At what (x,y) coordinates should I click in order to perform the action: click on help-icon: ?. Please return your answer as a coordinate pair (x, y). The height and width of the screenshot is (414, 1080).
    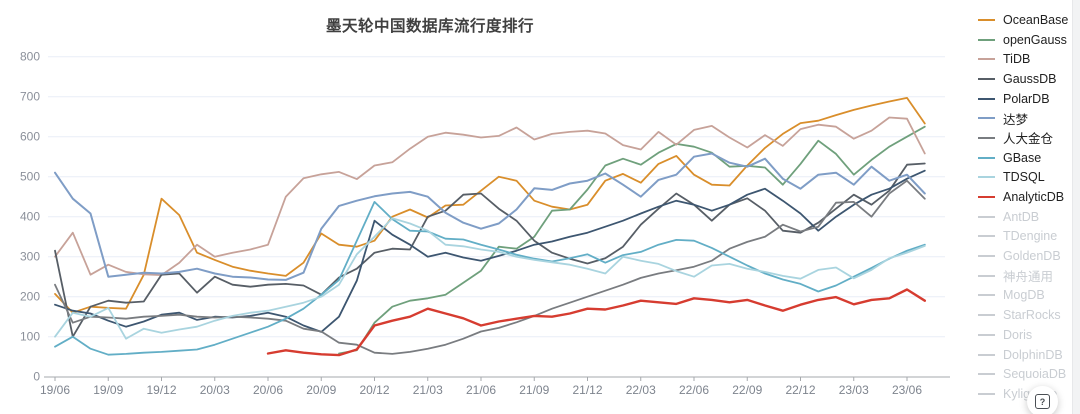
    Looking at the image, I should click on (1042, 401).